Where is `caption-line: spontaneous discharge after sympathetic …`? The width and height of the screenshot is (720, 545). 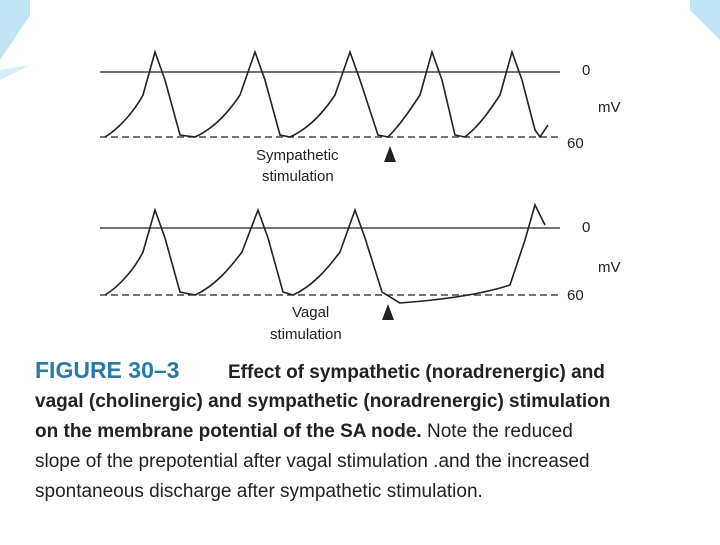
caption-line: spontaneous discharge after sympathetic … is located at coordinates (259, 491).